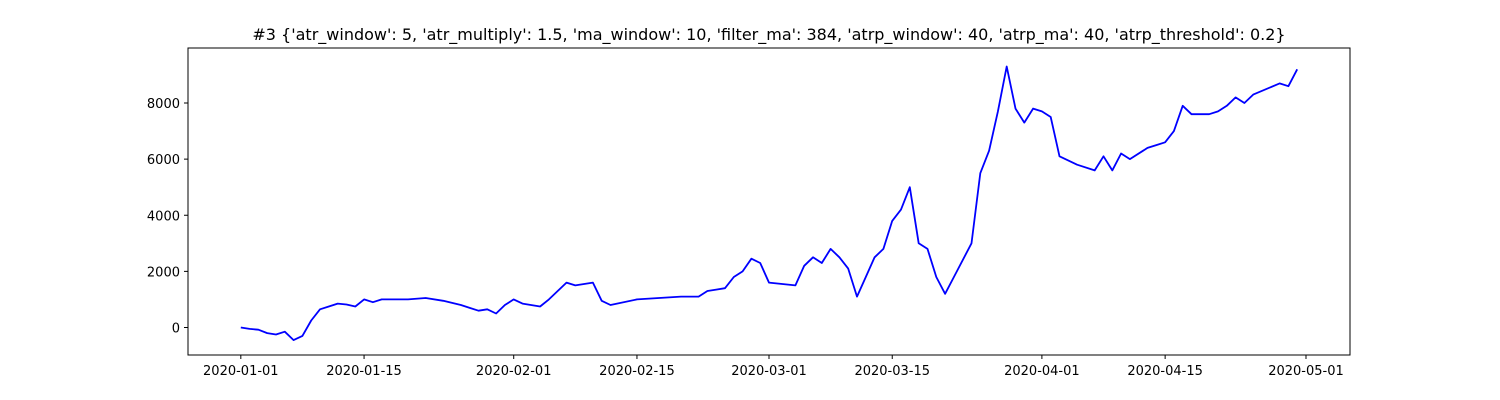 The image size is (1500, 400). What do you see at coordinates (241, 371) in the screenshot?
I see `x-tick-label: 2020-01-01` at bounding box center [241, 371].